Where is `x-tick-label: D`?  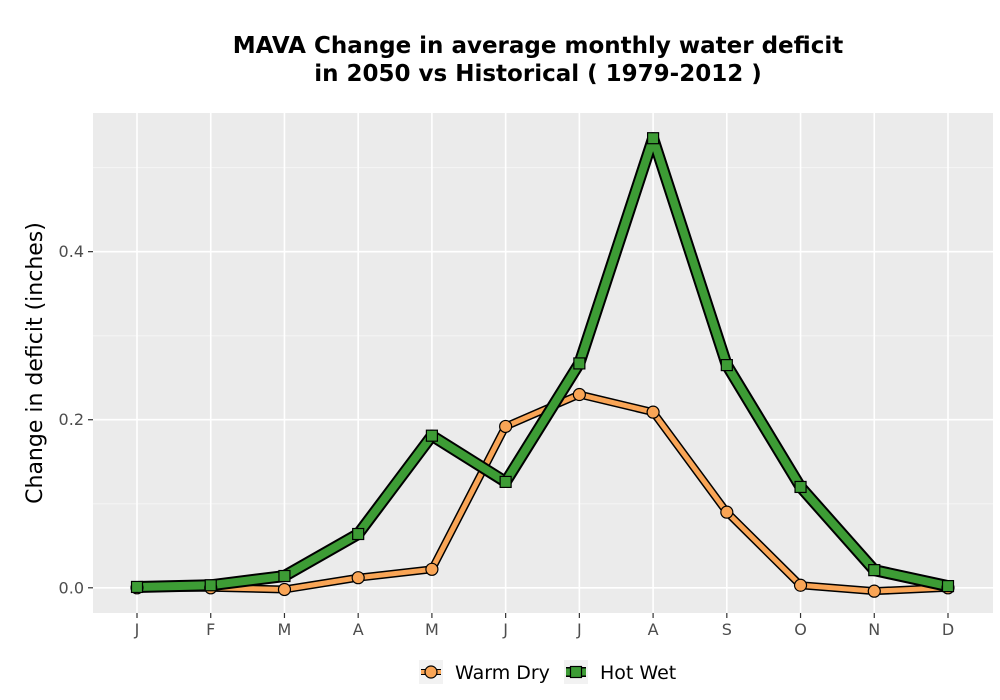 x-tick-label: D is located at coordinates (948, 629).